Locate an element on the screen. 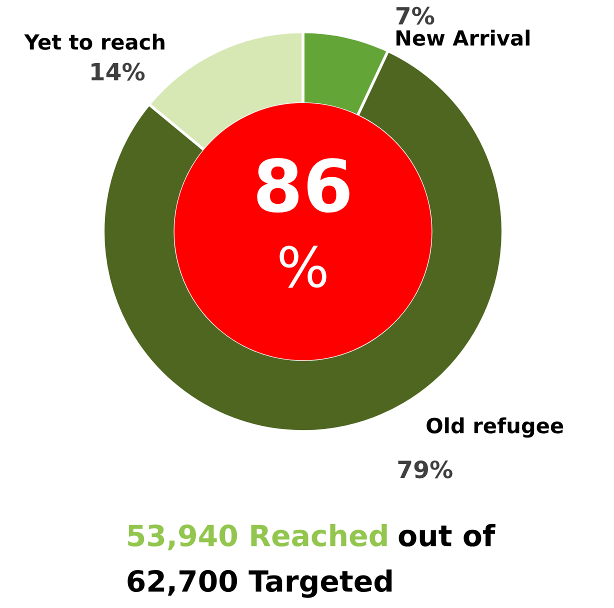 This screenshot has height=608, width=614. slice-label: New Arrival is located at coordinates (463, 38).